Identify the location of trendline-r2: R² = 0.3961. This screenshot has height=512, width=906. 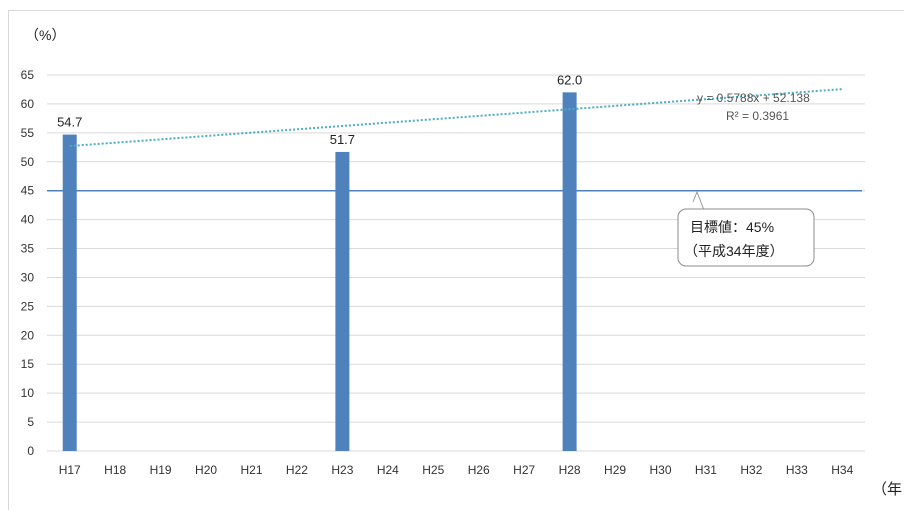
(757, 116).